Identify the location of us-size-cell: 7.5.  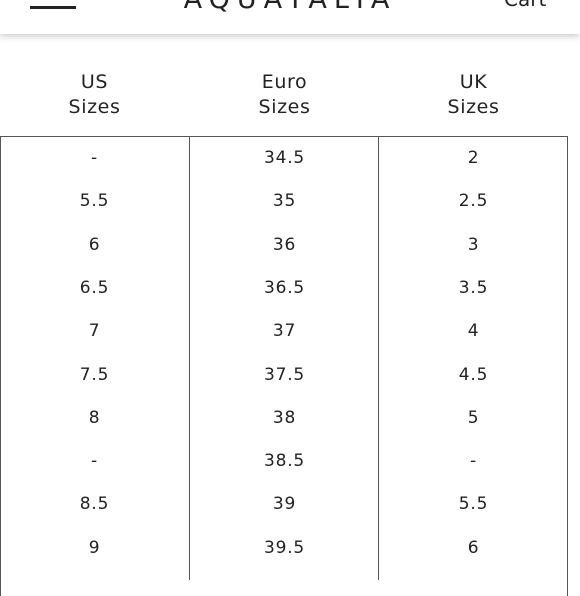
(94, 375).